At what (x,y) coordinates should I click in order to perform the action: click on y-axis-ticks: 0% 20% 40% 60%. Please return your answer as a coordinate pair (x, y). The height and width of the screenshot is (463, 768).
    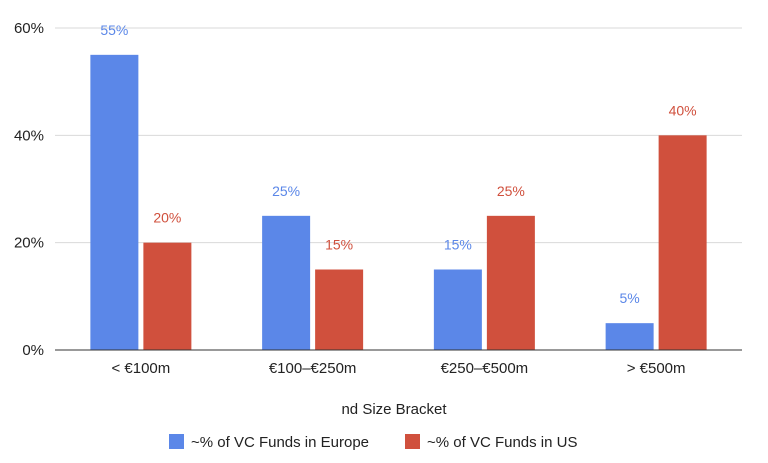
    Looking at the image, I should click on (29, 189).